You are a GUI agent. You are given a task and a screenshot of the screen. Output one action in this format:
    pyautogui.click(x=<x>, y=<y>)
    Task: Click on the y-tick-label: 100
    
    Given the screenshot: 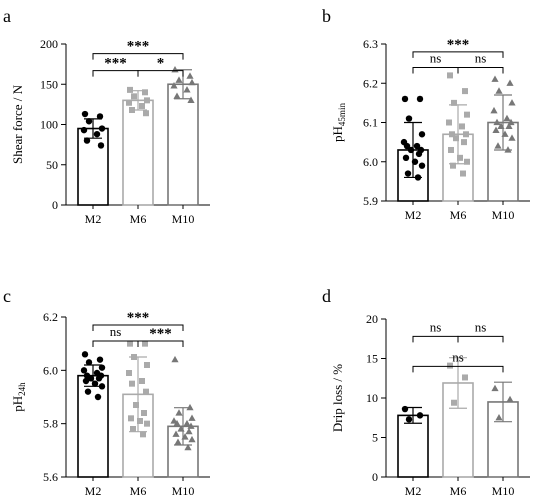 What is the action you would take?
    pyautogui.click(x=49, y=125)
    